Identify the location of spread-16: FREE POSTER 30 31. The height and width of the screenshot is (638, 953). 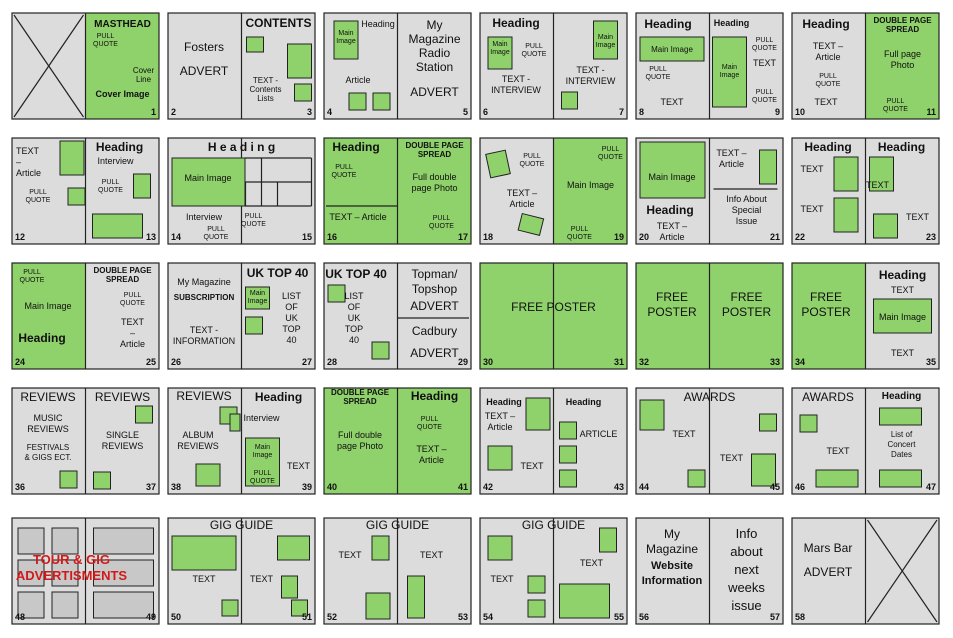
(553, 316).